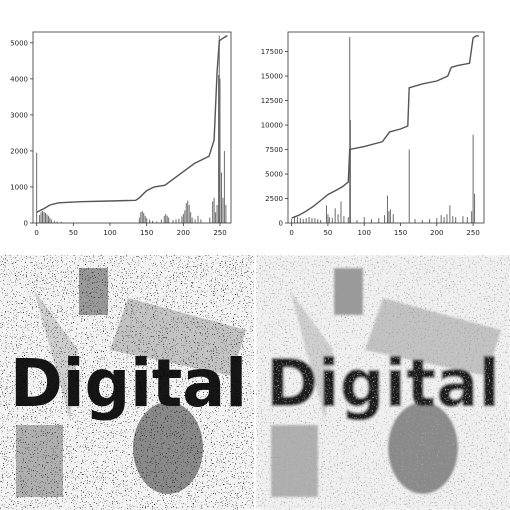 Image resolution: width=510 pixels, height=510 pixels. I want to click on tall-rectangle-shape, so click(39, 461).